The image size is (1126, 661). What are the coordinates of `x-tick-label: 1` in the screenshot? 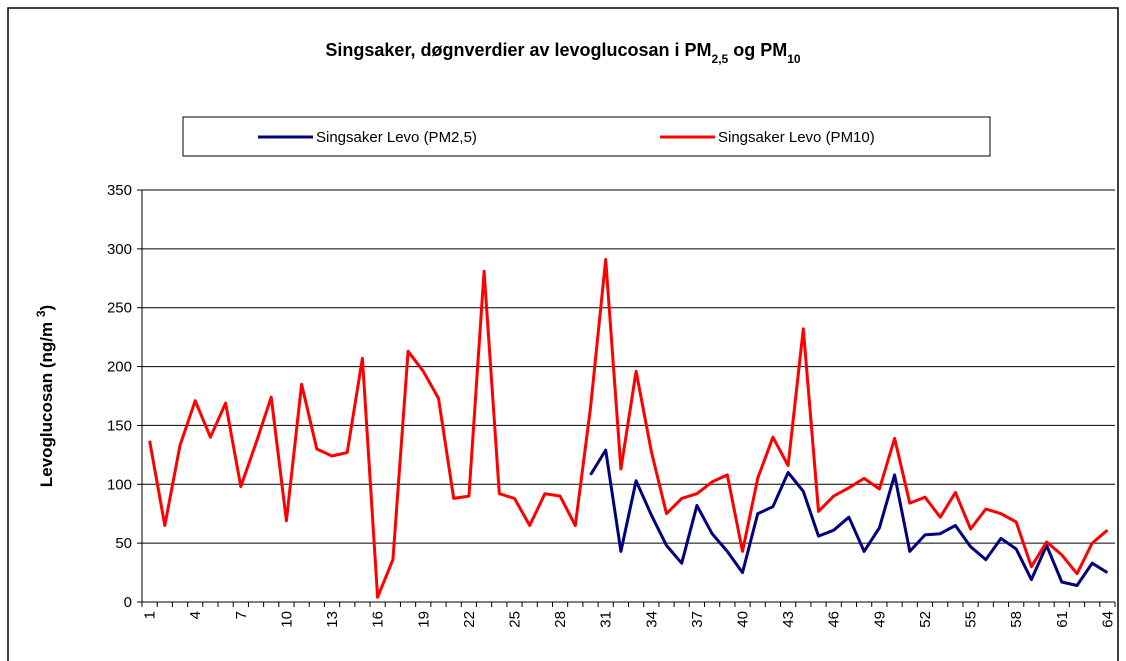 It's located at (150, 615).